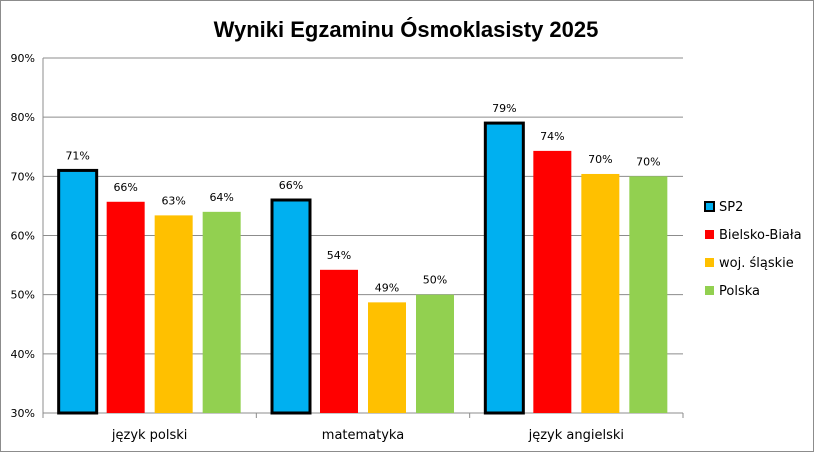 The height and width of the screenshot is (453, 814). What do you see at coordinates (23, 354) in the screenshot?
I see `y-tick-label: 40%` at bounding box center [23, 354].